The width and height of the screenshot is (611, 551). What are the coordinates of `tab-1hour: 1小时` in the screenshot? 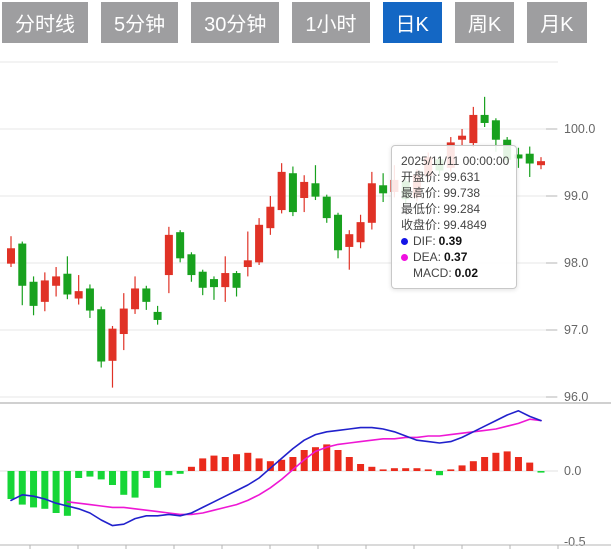 It's located at (331, 22).